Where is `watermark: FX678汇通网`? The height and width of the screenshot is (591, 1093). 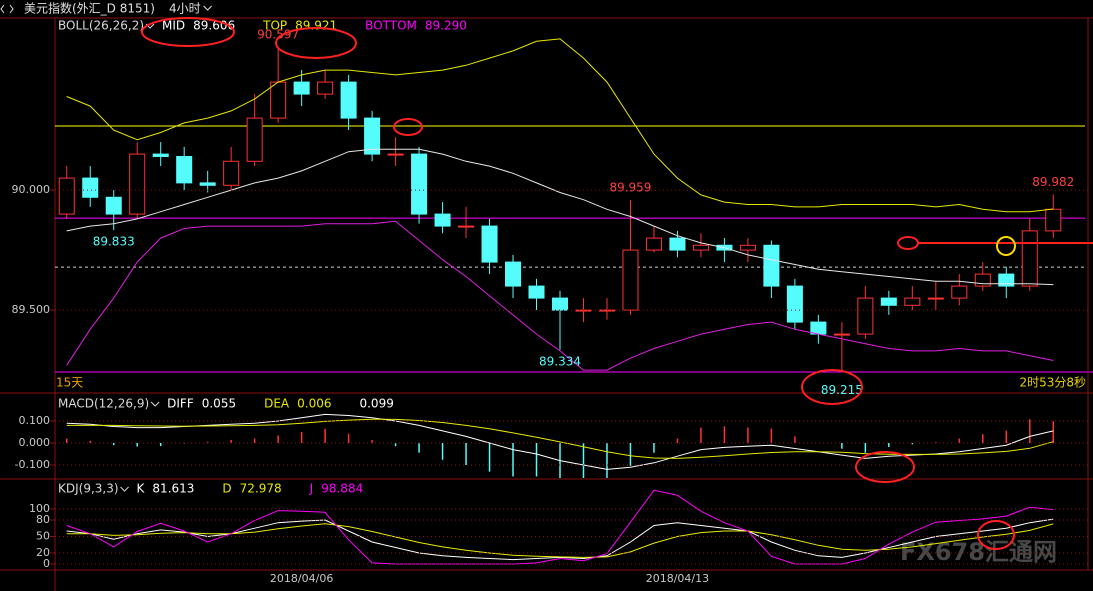 watermark: FX678汇通网 is located at coordinates (978, 552).